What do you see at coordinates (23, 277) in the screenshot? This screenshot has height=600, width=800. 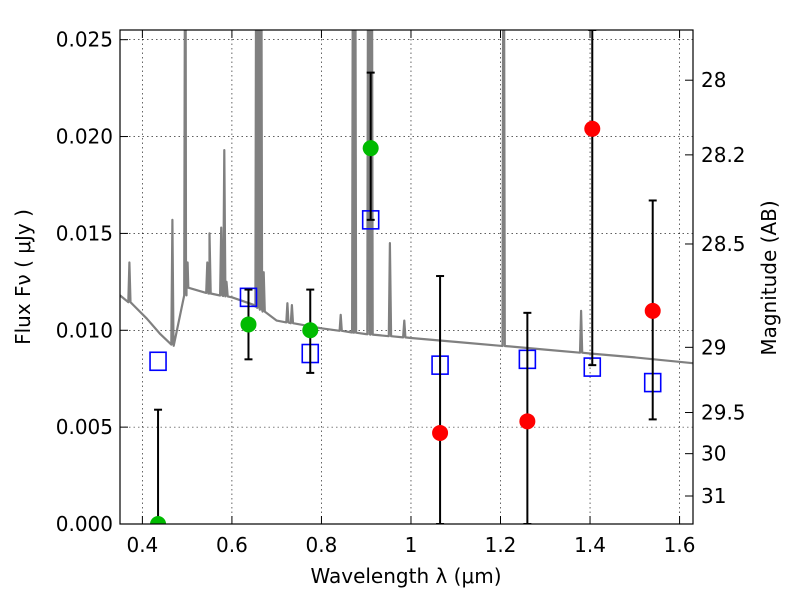 I see `y-axis-label: Flux Fν ( μJy )` at bounding box center [23, 277].